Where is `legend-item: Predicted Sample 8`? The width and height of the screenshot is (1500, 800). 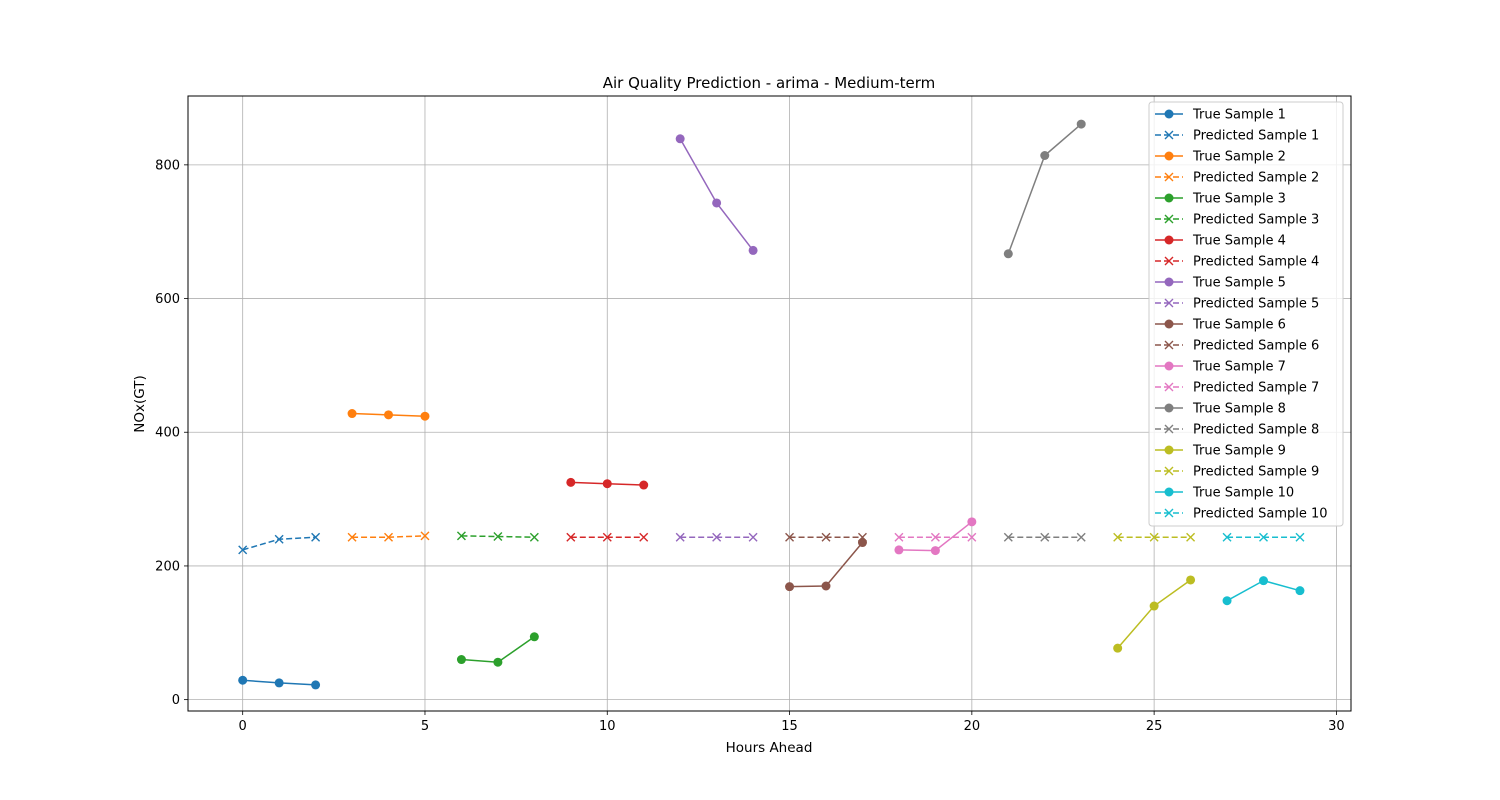 legend-item: Predicted Sample 8 is located at coordinates (1237, 430).